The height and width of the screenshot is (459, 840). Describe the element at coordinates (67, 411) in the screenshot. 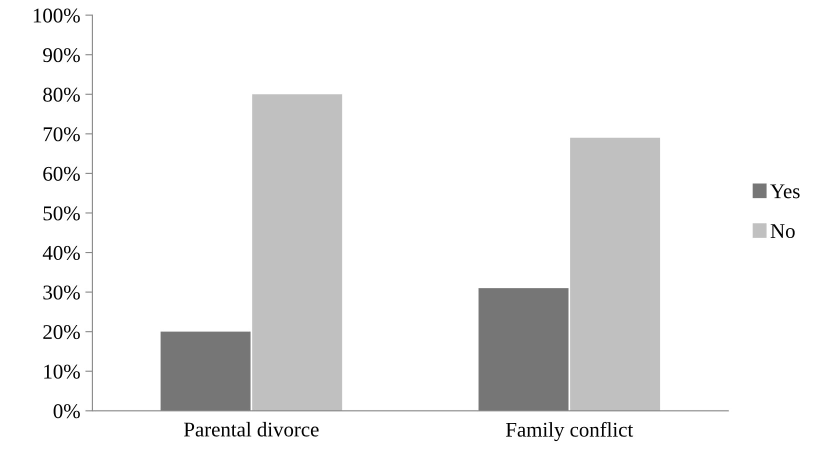

I see `y-tick-label: 0%` at that location.